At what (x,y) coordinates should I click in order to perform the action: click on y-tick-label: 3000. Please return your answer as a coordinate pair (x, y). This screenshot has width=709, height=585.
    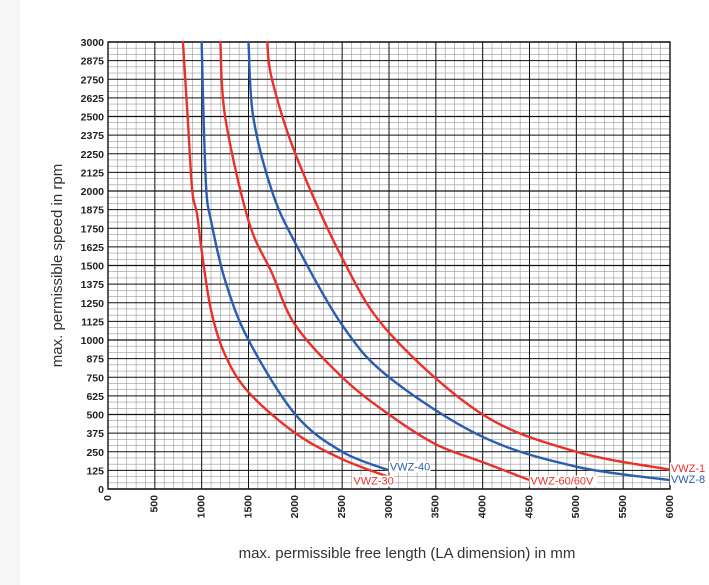
    Looking at the image, I should click on (93, 43).